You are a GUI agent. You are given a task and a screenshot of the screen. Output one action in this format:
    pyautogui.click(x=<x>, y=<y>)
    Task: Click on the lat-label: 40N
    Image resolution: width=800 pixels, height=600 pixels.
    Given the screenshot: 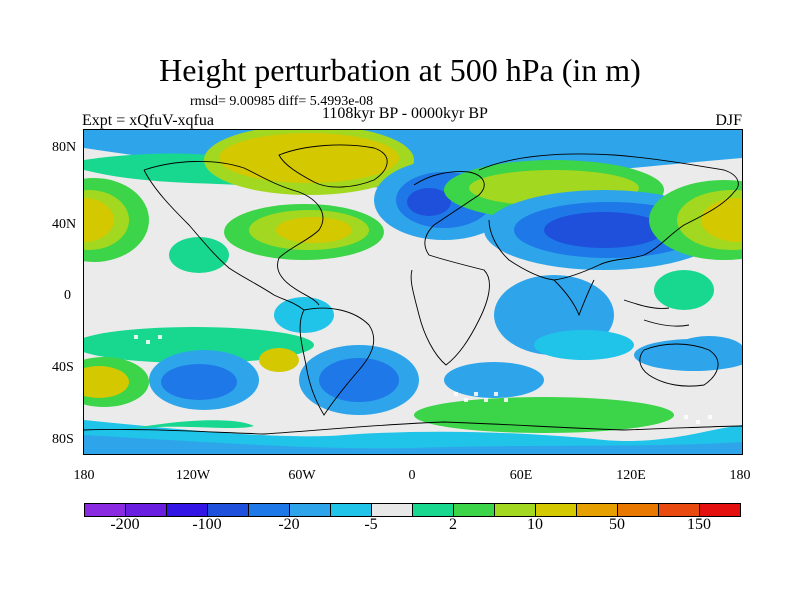 What is the action you would take?
    pyautogui.click(x=64, y=224)
    